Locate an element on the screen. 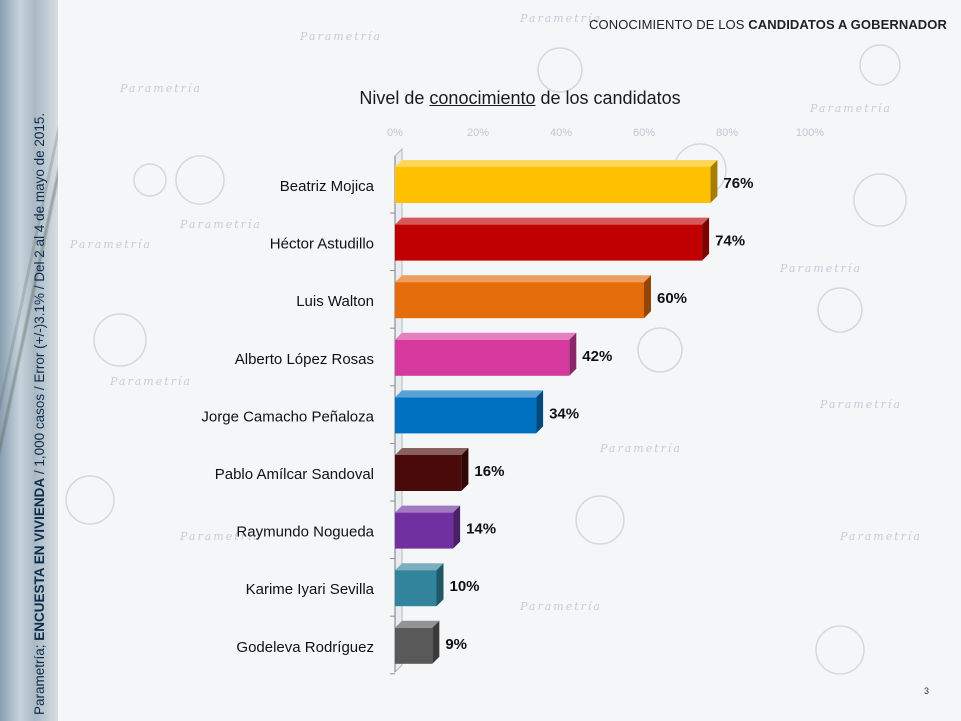  bar-group: Jorge Camacho Peñaloza 34% is located at coordinates (390, 417).